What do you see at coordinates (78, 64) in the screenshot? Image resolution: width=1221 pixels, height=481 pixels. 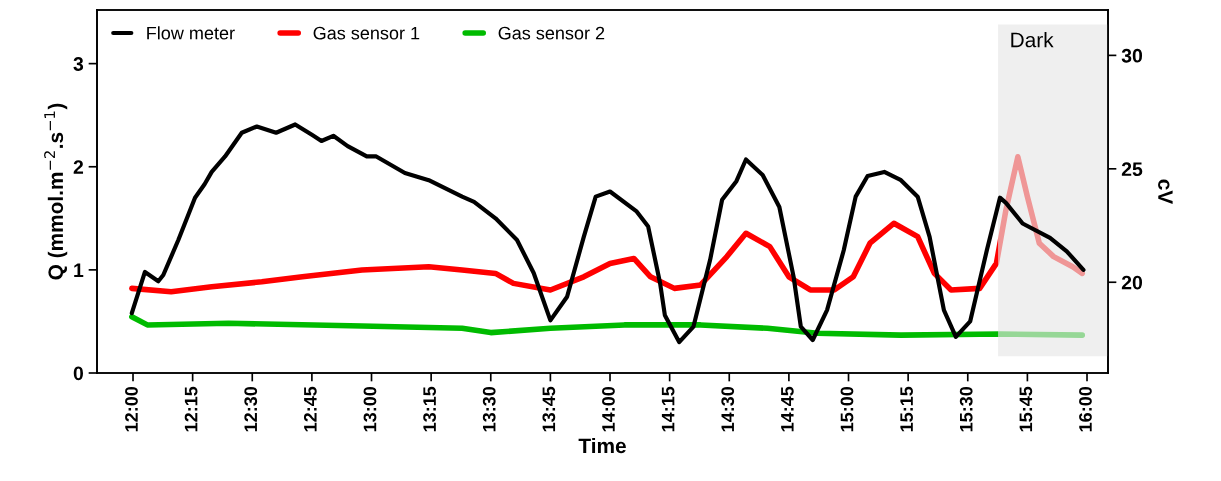 I see `y-tick-label: 3` at bounding box center [78, 64].